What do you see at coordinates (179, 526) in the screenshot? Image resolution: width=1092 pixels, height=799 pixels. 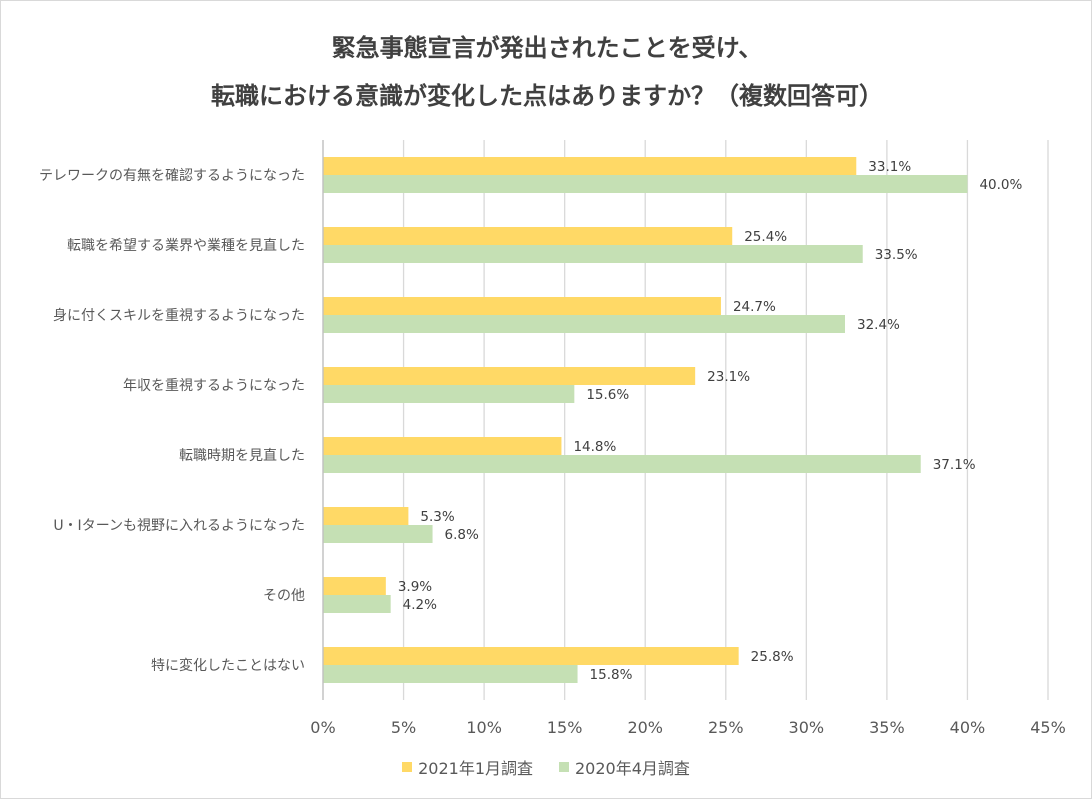 I see `category-label: U・Iターンも視野に入れるようになった` at bounding box center [179, 526].